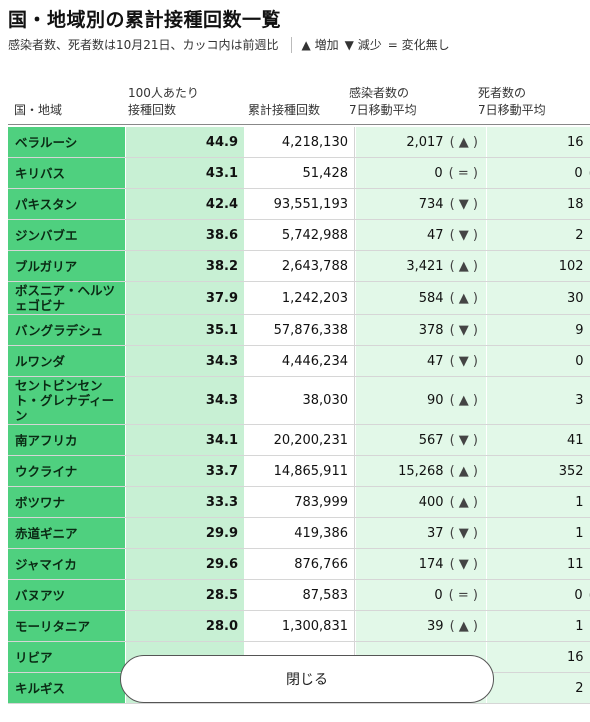 The height and width of the screenshot is (722, 590). What do you see at coordinates (383, 101) in the screenshot?
I see `header-cases: 感染者数の 7日移動平均` at bounding box center [383, 101].